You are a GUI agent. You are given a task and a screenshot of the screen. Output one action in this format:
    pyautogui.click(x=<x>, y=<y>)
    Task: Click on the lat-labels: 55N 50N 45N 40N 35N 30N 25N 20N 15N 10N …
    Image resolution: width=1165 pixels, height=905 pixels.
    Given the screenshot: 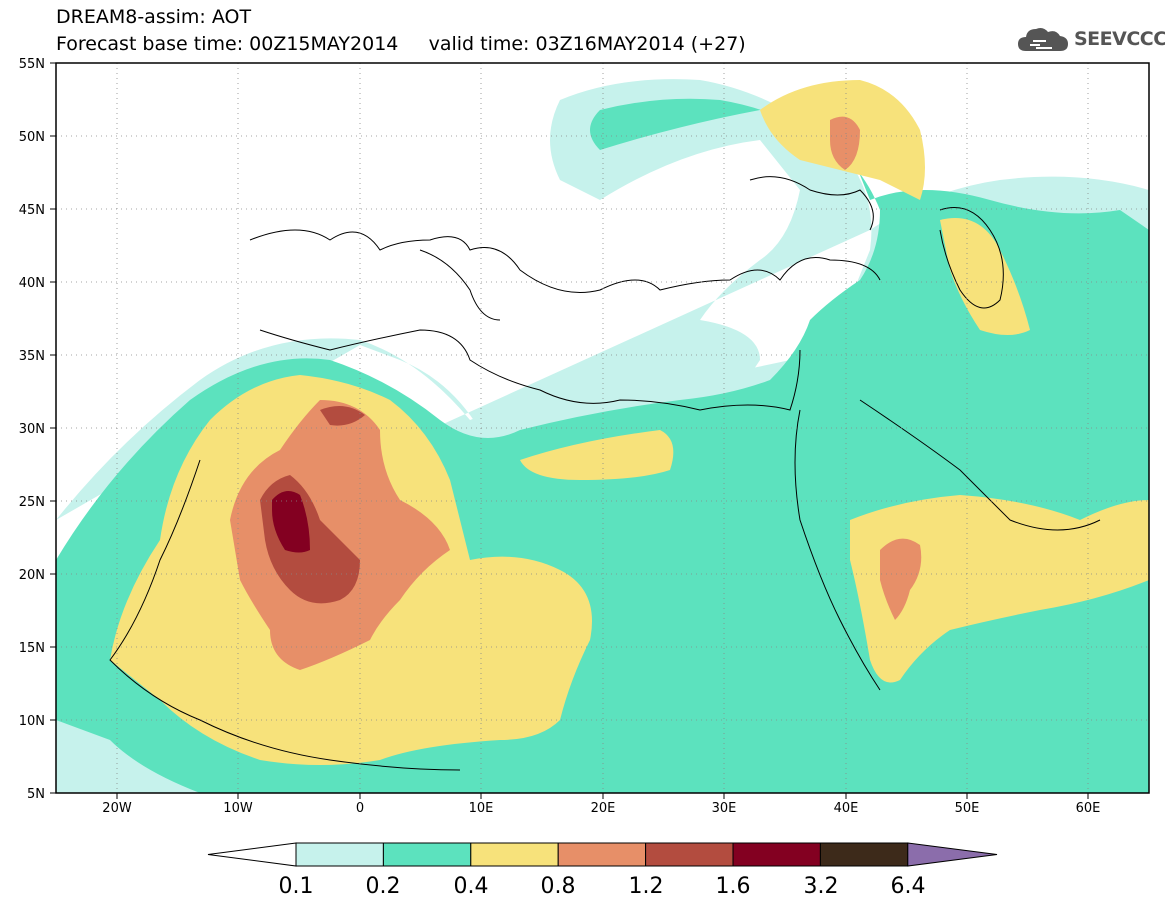 What is the action you would take?
    pyautogui.click(x=32, y=429)
    